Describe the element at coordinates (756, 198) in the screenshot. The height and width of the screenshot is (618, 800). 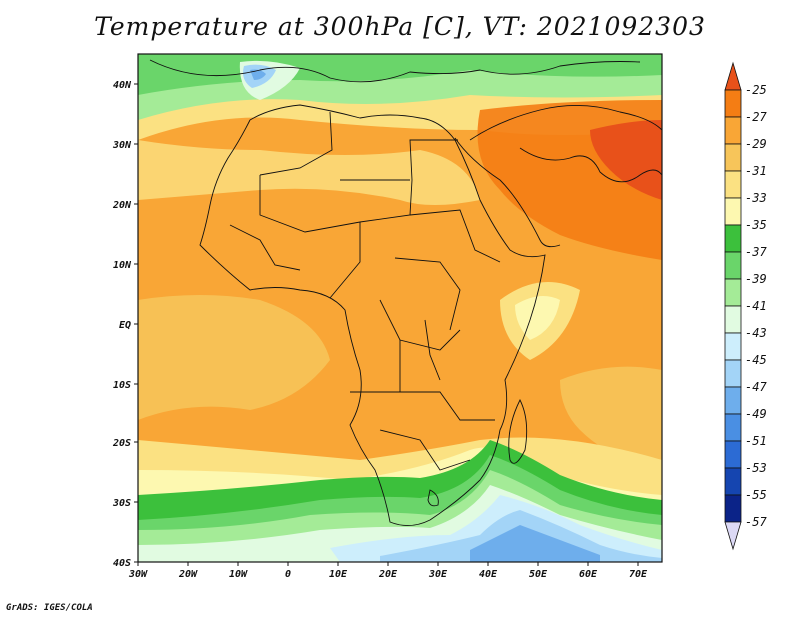
I see `colorbar-label: -33` at that location.